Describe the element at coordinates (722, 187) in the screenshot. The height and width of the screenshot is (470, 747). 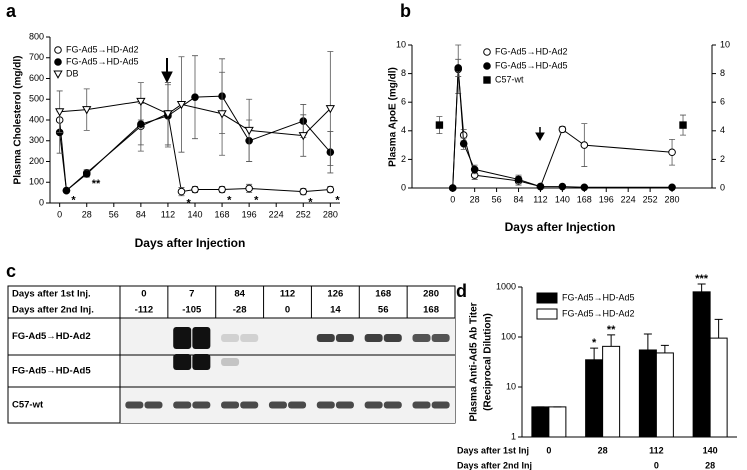
I see `y2-tick-label: 0` at that location.